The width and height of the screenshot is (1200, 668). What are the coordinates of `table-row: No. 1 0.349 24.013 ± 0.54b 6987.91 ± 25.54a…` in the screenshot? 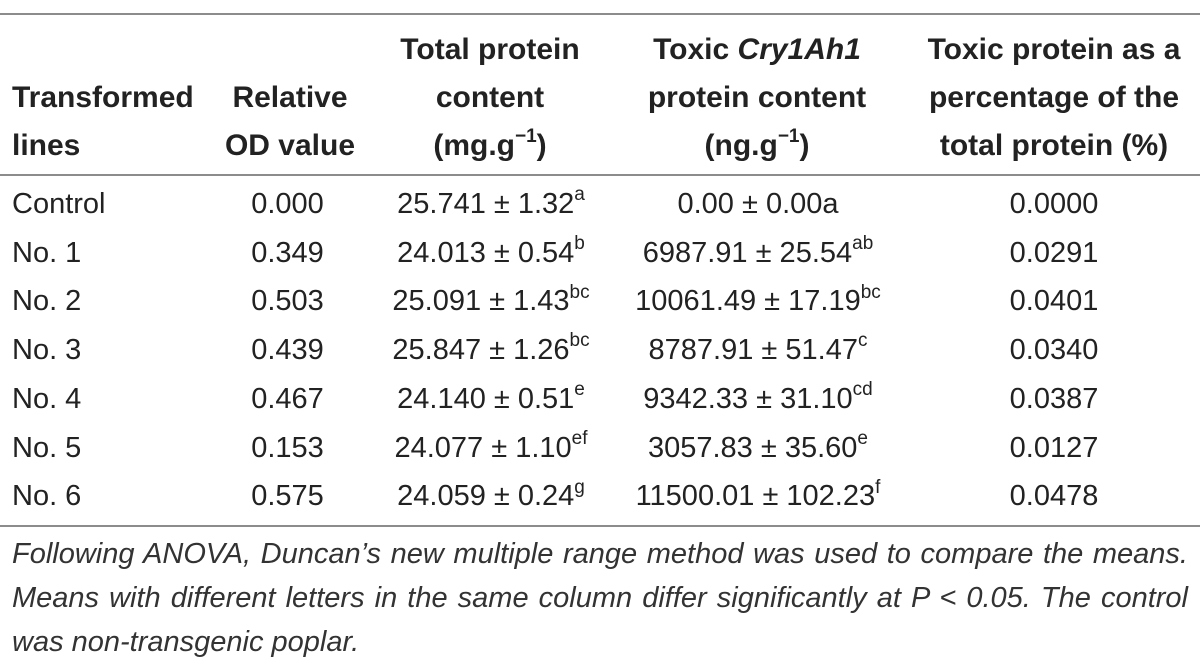 It's located at (600, 253).